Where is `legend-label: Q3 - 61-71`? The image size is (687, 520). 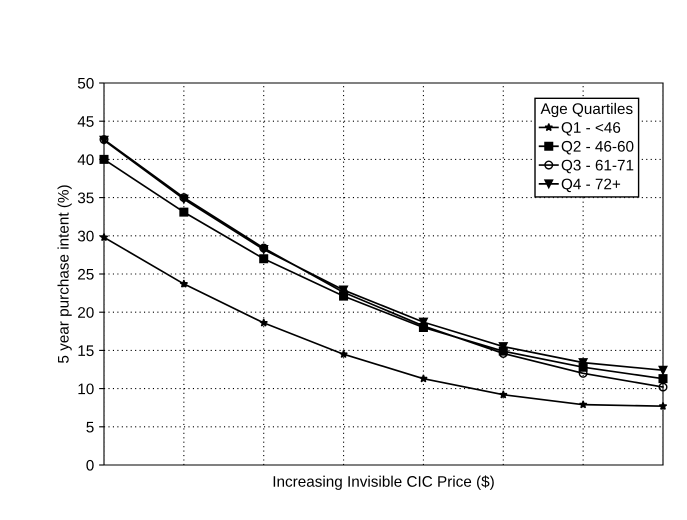 legend-label: Q3 - 61-71 is located at coordinates (598, 167).